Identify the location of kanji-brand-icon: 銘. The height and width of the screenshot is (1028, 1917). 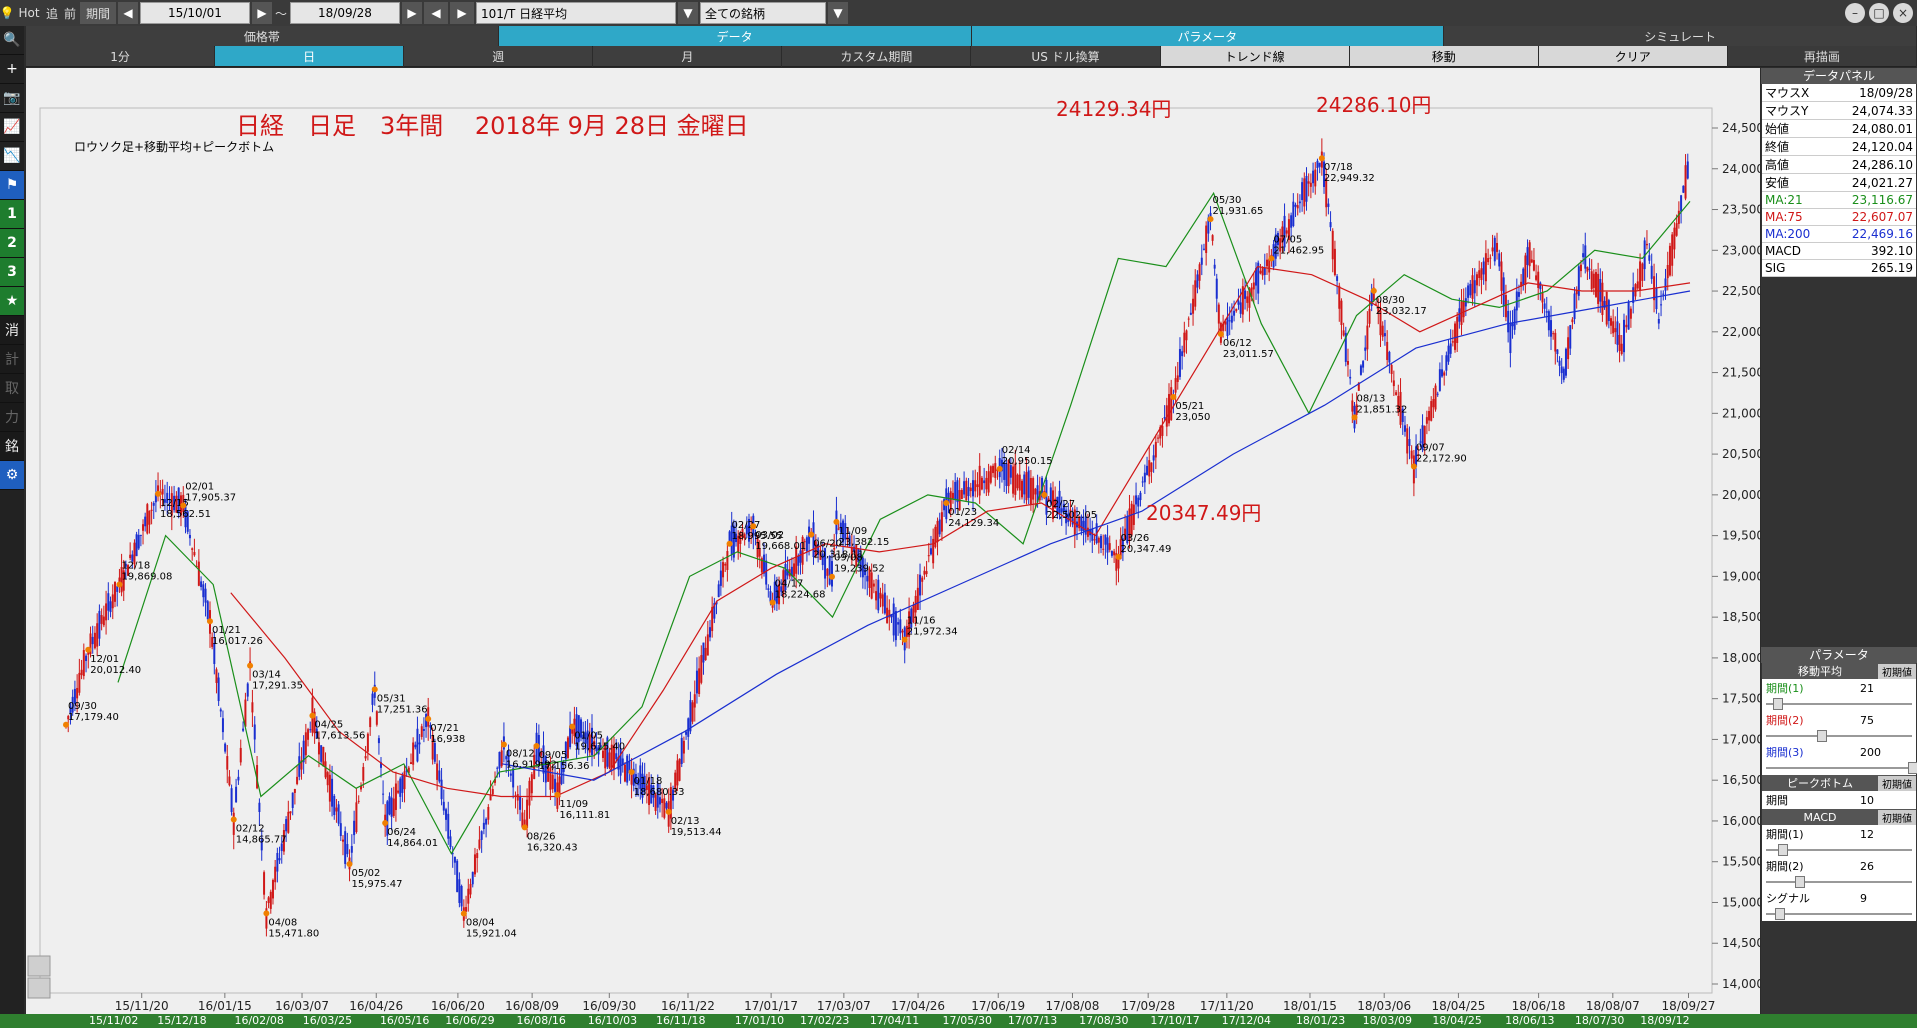
(12, 446).